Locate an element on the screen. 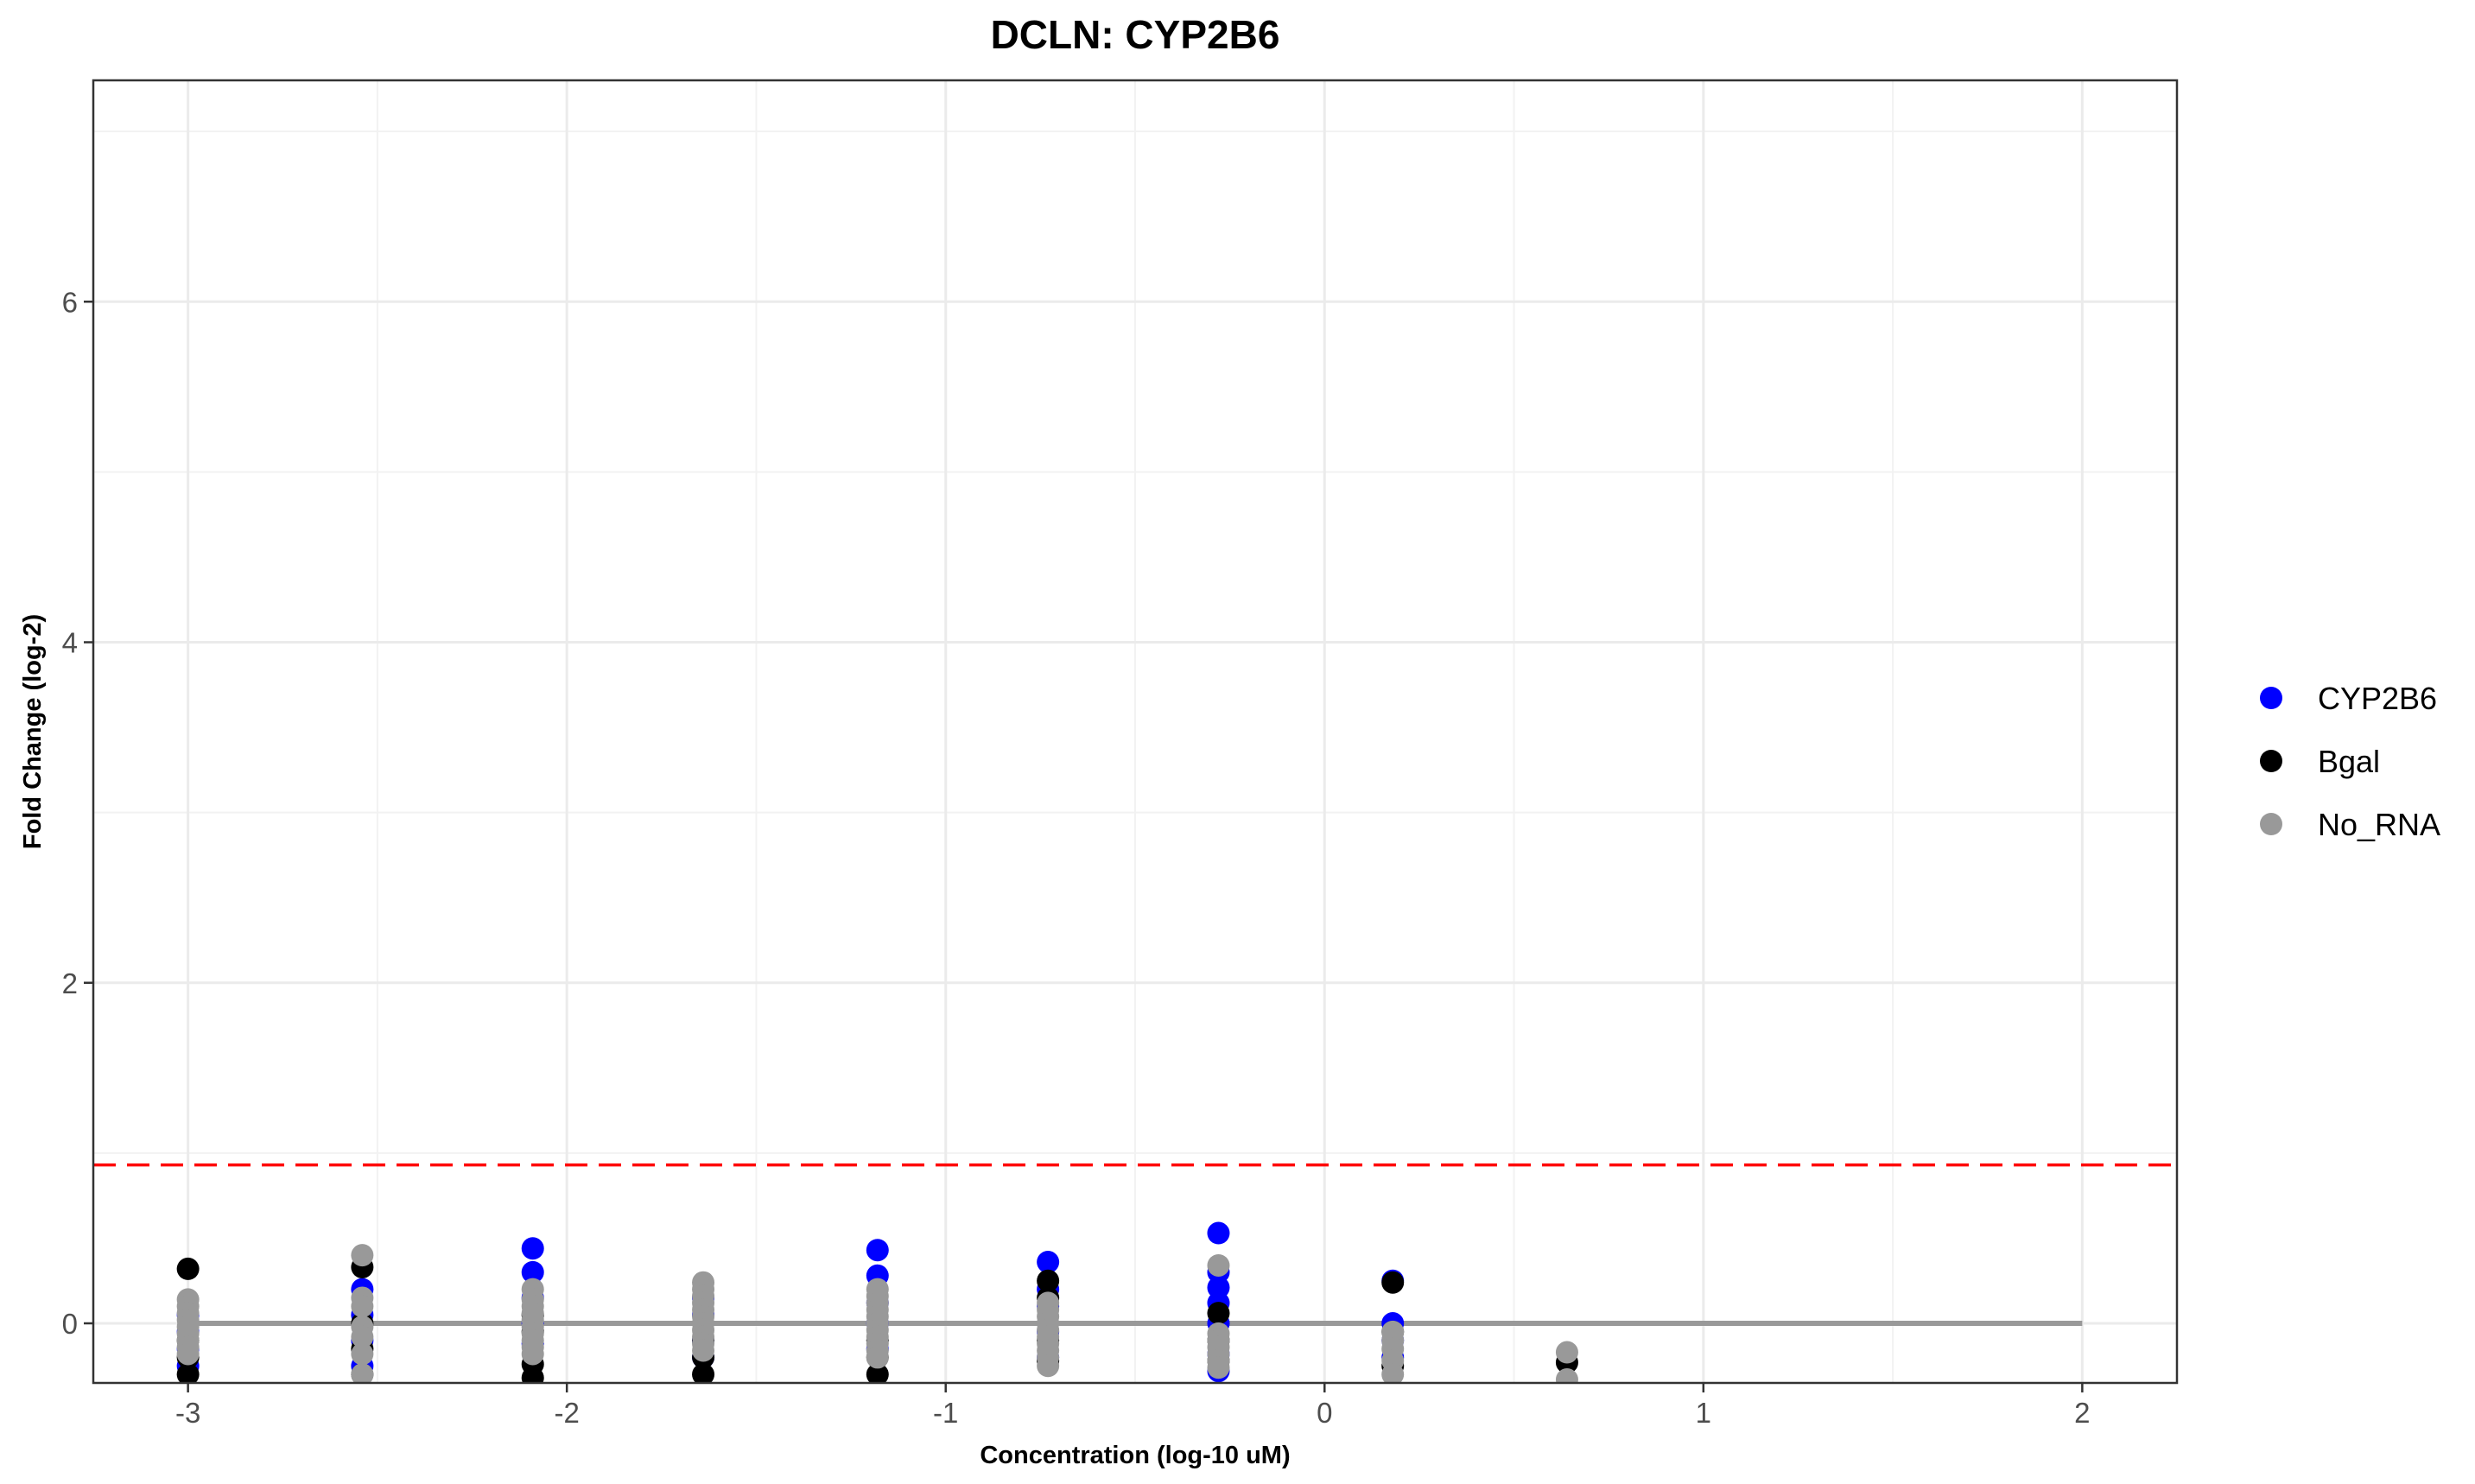  x-tick-label: -1 is located at coordinates (945, 1413).